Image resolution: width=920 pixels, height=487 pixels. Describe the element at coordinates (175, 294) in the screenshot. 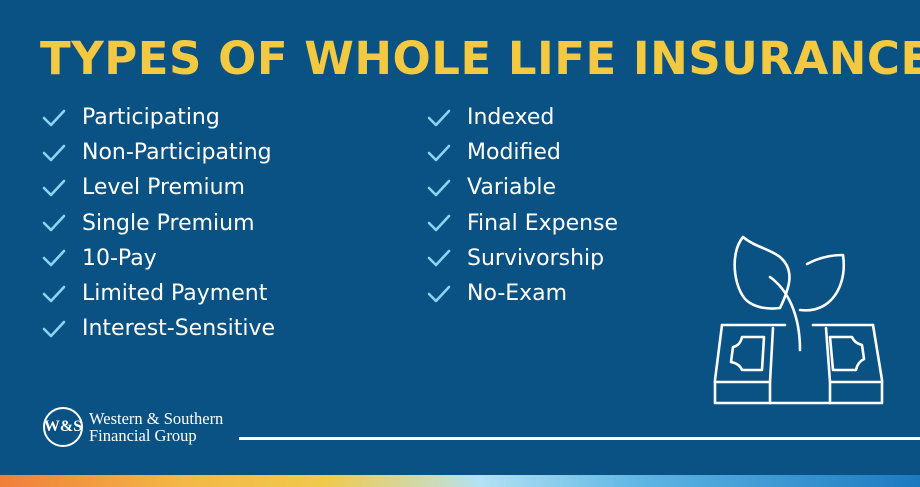

I see `list-item-label: Limited Payment` at that location.